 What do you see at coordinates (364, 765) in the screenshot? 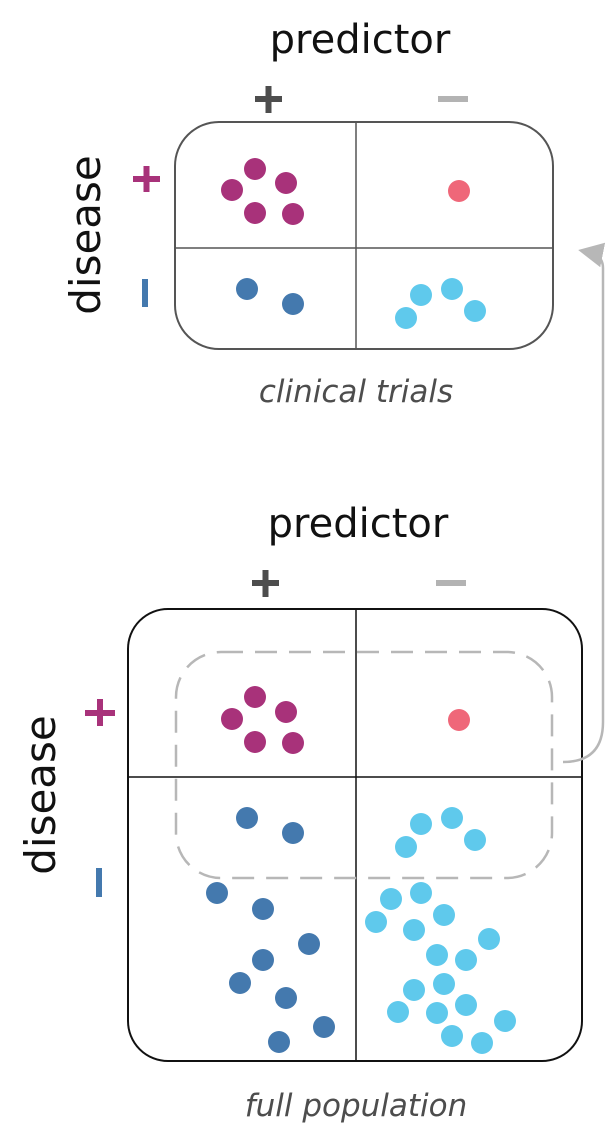
I see `clinical-trial-selection-outline` at bounding box center [364, 765].